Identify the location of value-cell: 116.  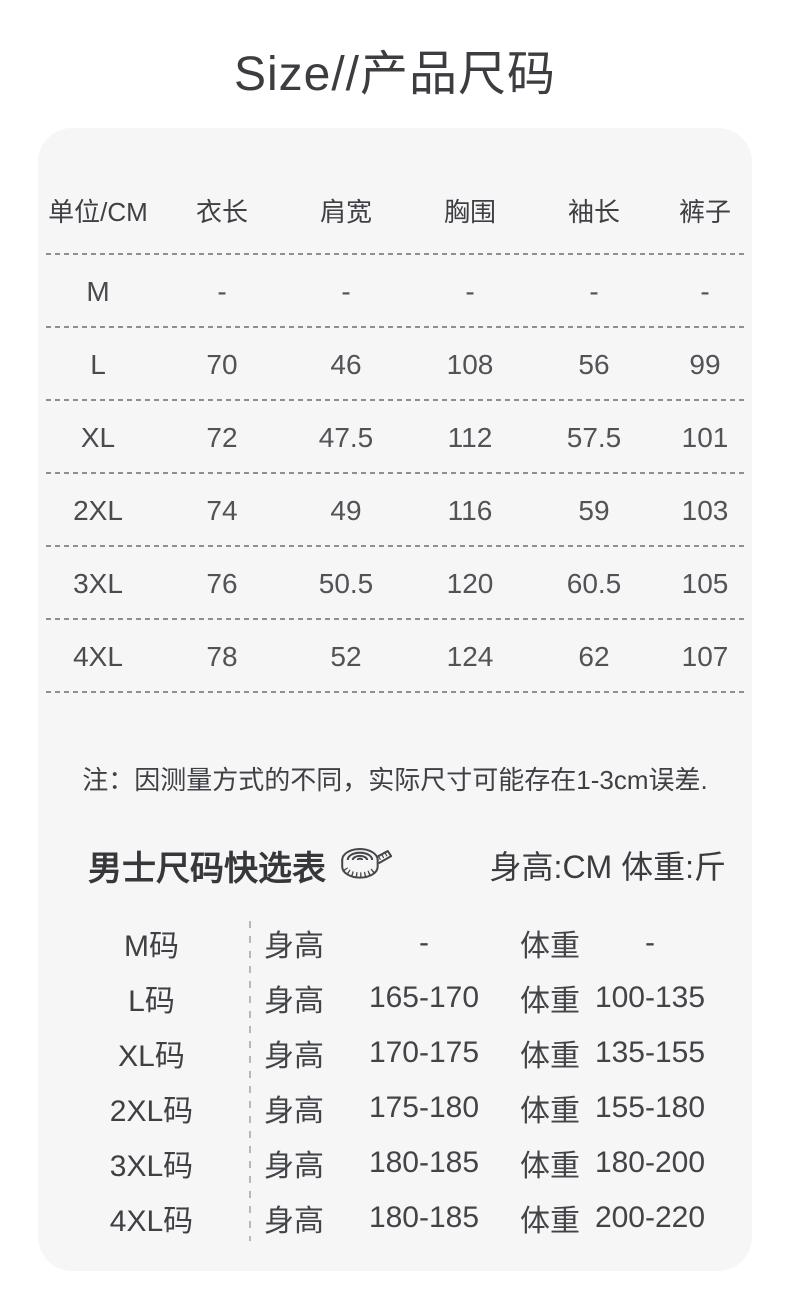
(470, 510).